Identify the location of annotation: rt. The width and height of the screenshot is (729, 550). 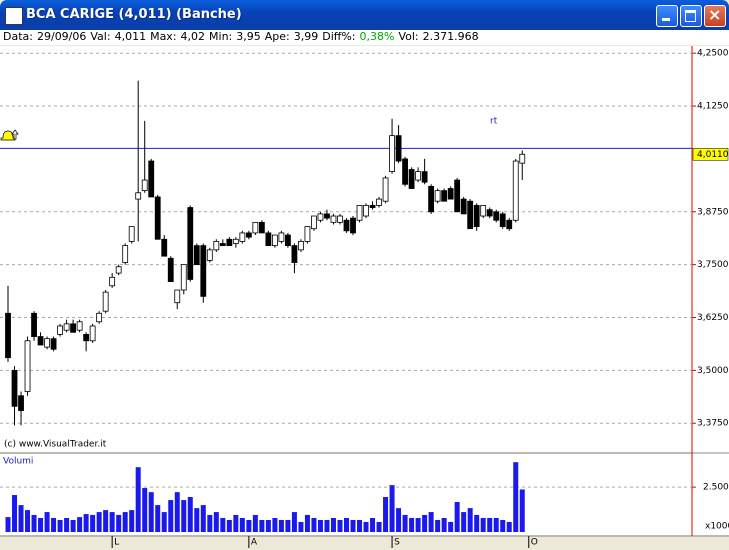
(494, 121).